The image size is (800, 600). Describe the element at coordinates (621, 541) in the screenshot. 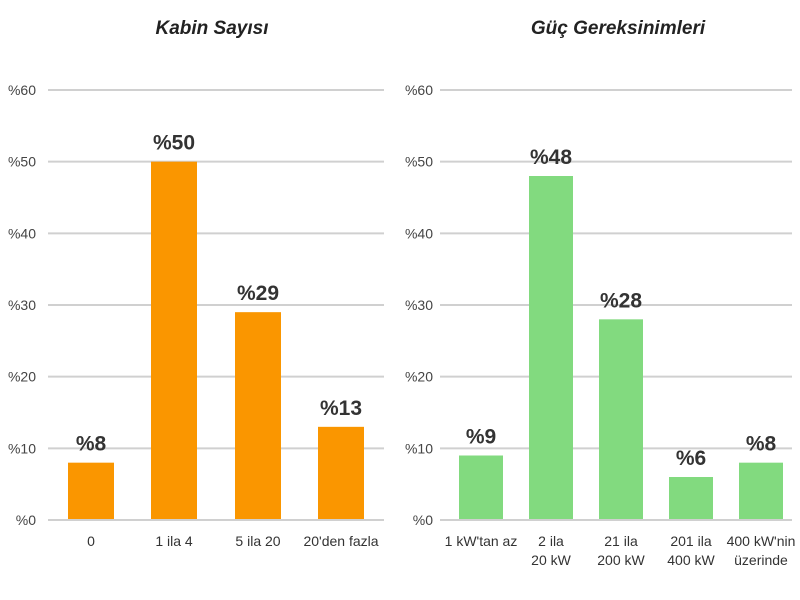

I see `x-tick-label: 21 ila` at that location.